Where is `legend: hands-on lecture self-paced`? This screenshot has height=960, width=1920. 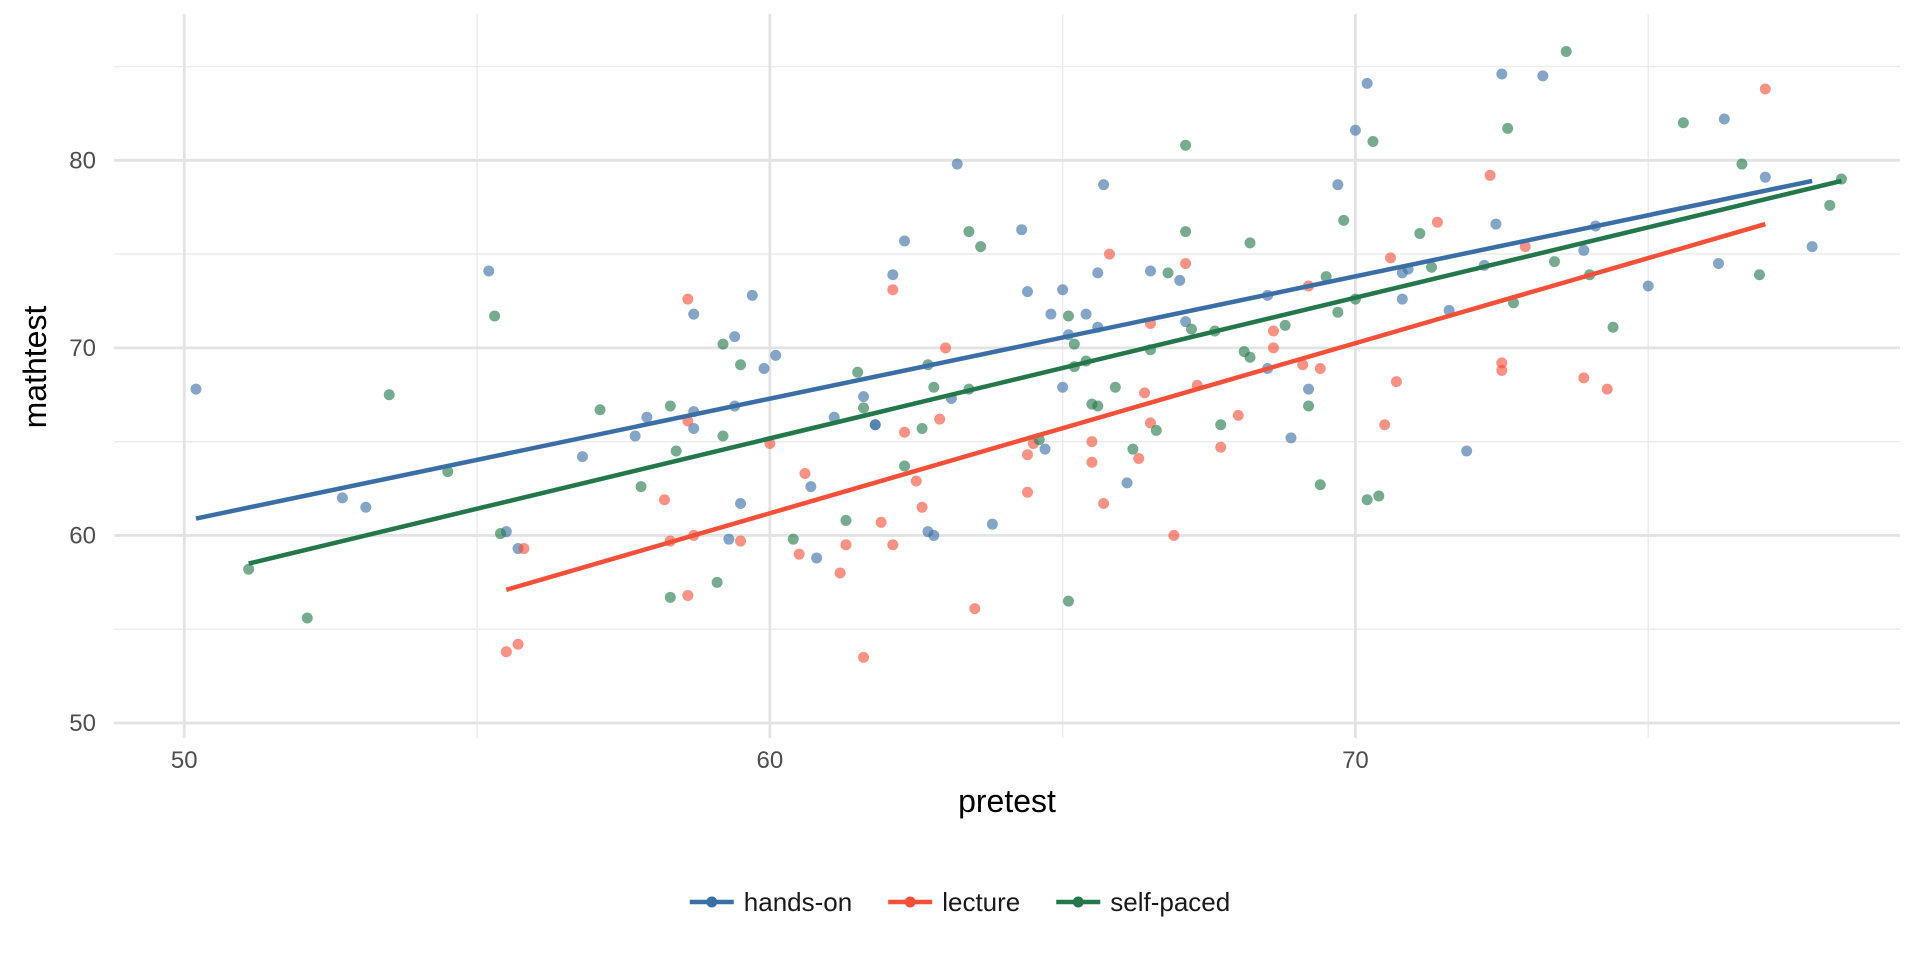 legend: hands-on lecture self-paced is located at coordinates (959, 902).